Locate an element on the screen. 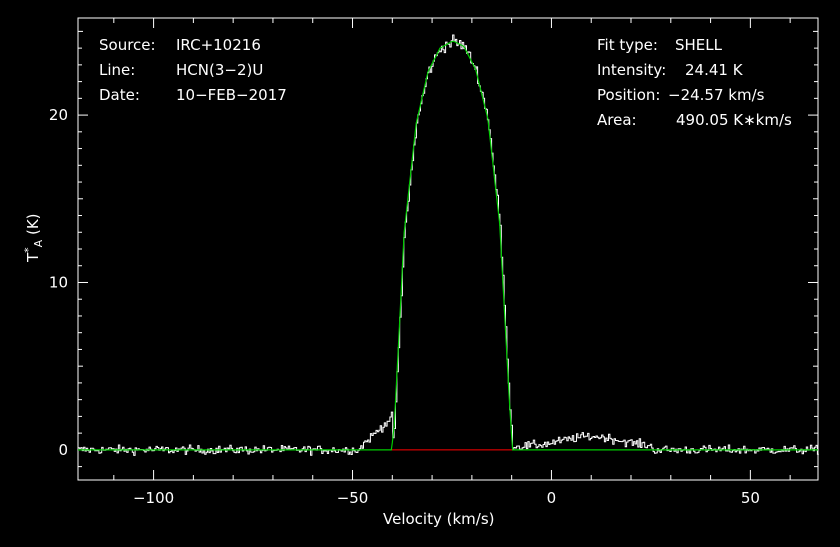 This screenshot has height=547, width=840. x-tick-label: 50 is located at coordinates (750, 498).